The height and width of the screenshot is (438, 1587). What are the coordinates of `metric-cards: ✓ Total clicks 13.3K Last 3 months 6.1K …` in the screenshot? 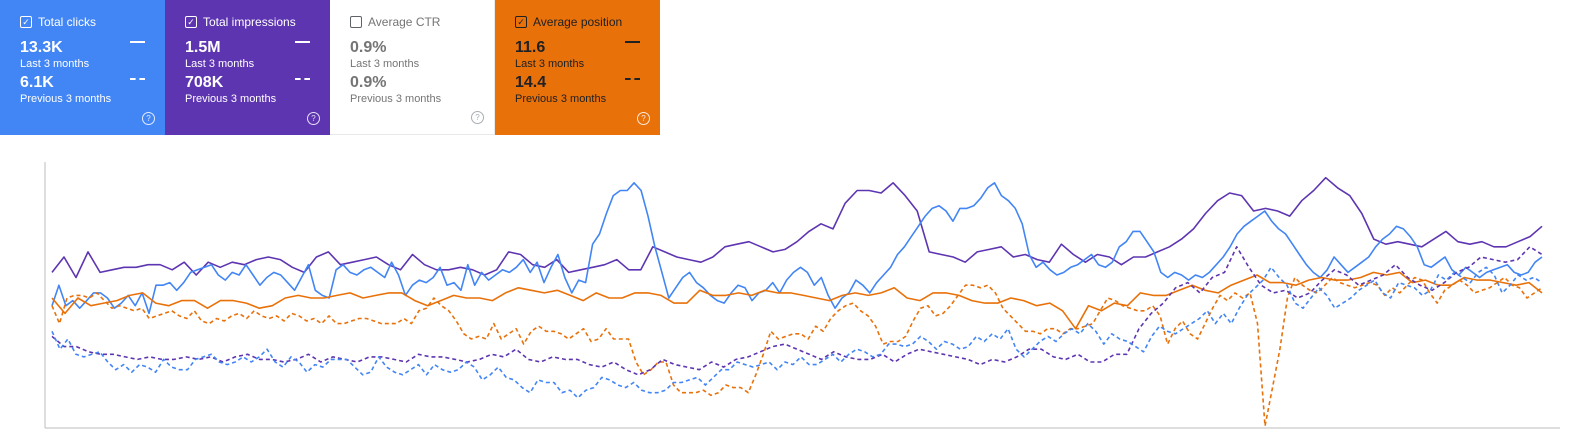 It's located at (330, 67).